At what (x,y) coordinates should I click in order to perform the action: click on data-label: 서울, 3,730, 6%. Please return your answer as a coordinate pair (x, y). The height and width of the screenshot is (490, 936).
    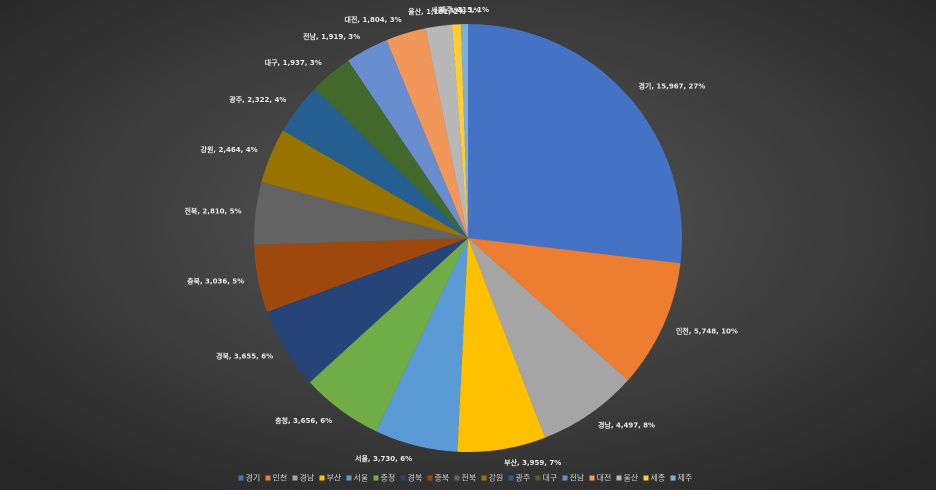
    Looking at the image, I should click on (383, 458).